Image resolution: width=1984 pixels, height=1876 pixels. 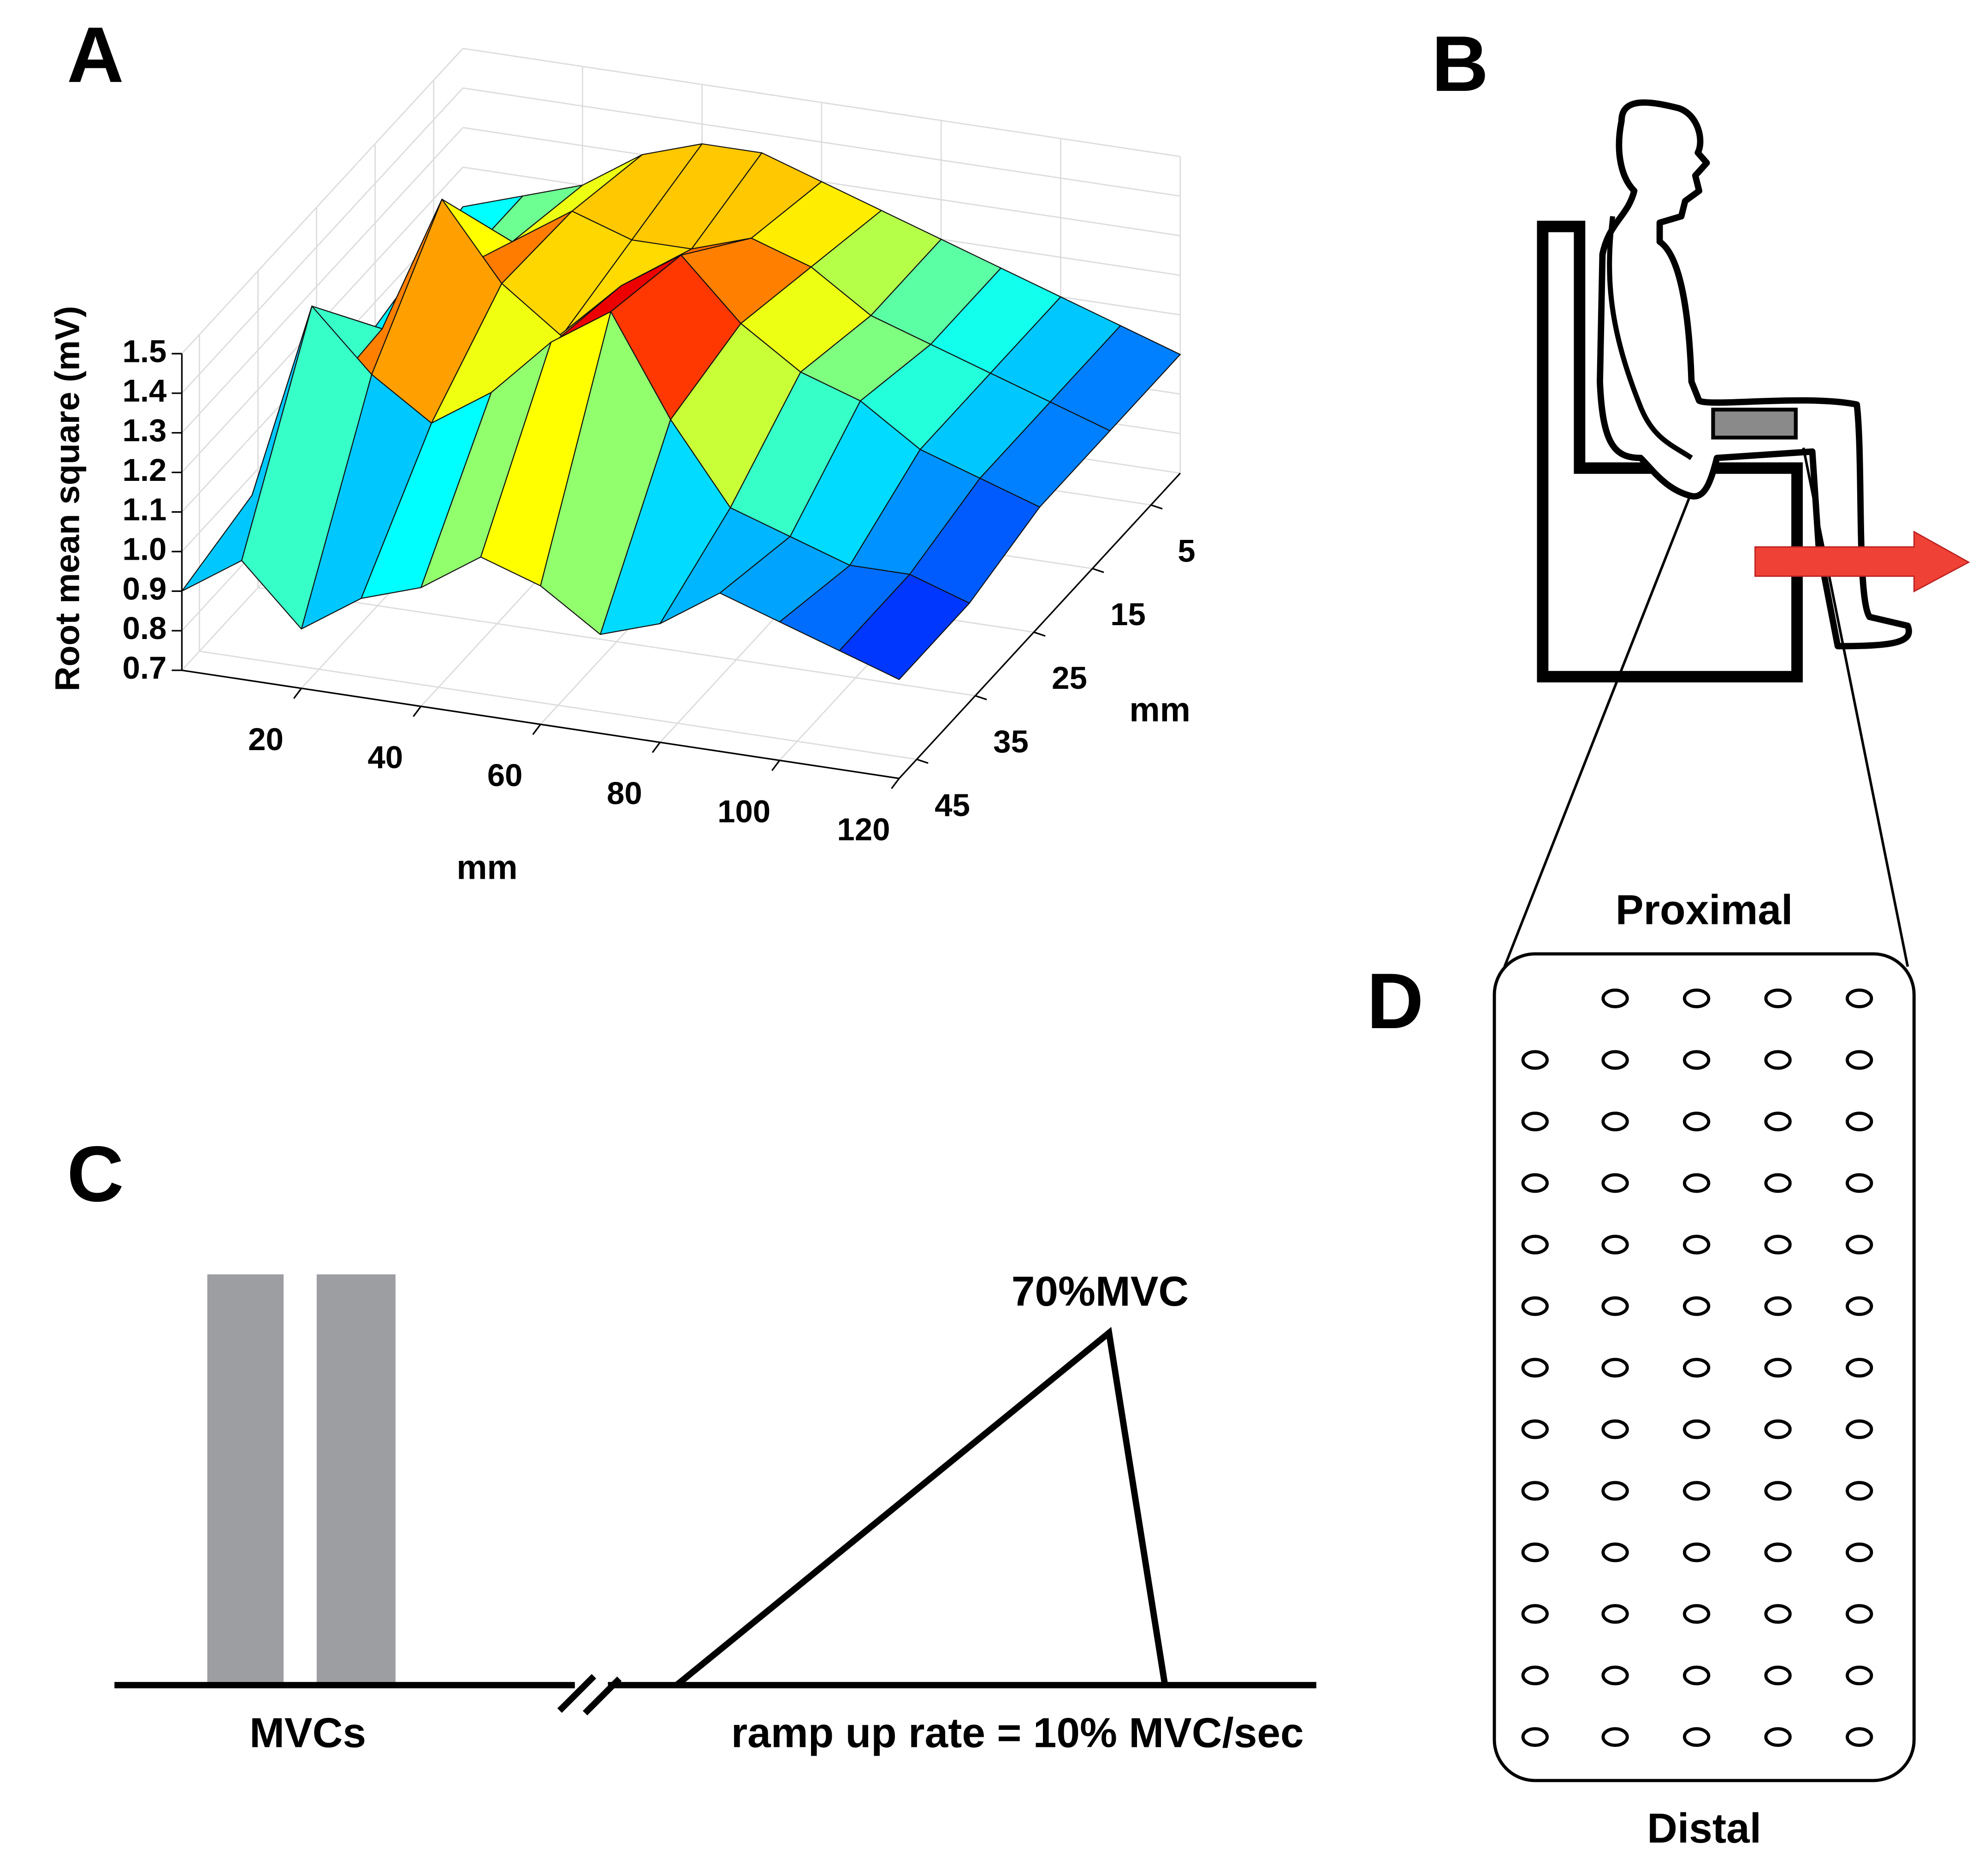 What do you see at coordinates (1017, 1733) in the screenshot?
I see `ramp-label: ramp up rate = 10% MVC/sec` at bounding box center [1017, 1733].